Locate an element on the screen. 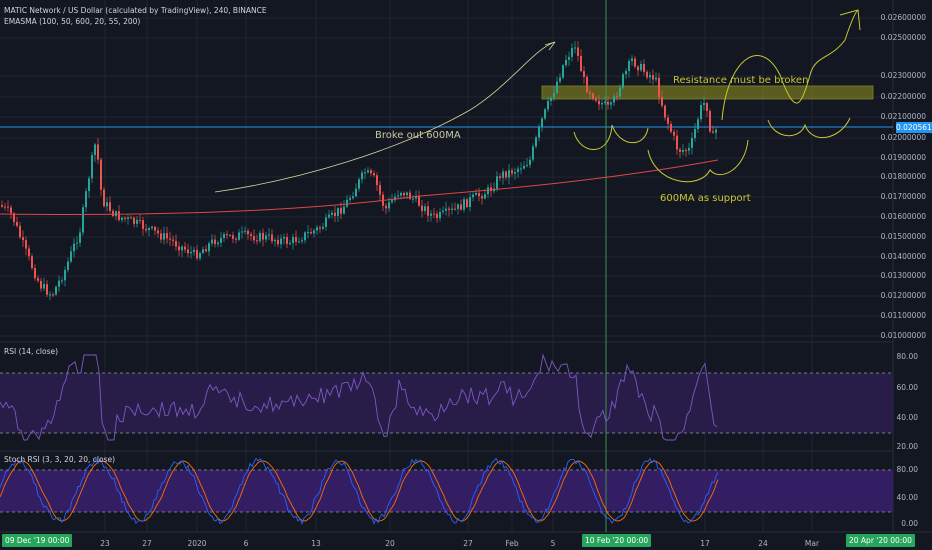 The height and width of the screenshot is (550, 932). price-tick: 0.01100000 is located at coordinates (903, 315).